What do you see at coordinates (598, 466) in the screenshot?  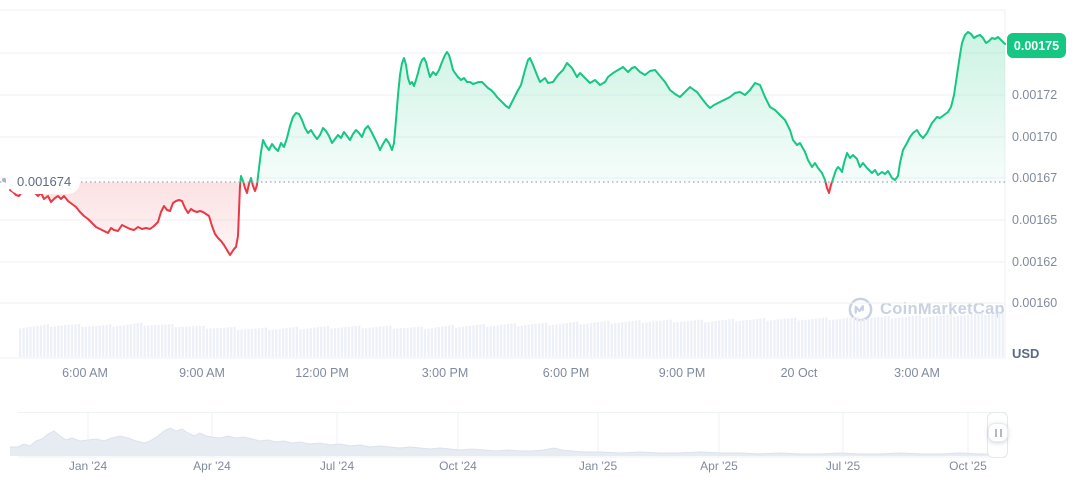 I see `navigator-tick-label: Jan '25` at bounding box center [598, 466].